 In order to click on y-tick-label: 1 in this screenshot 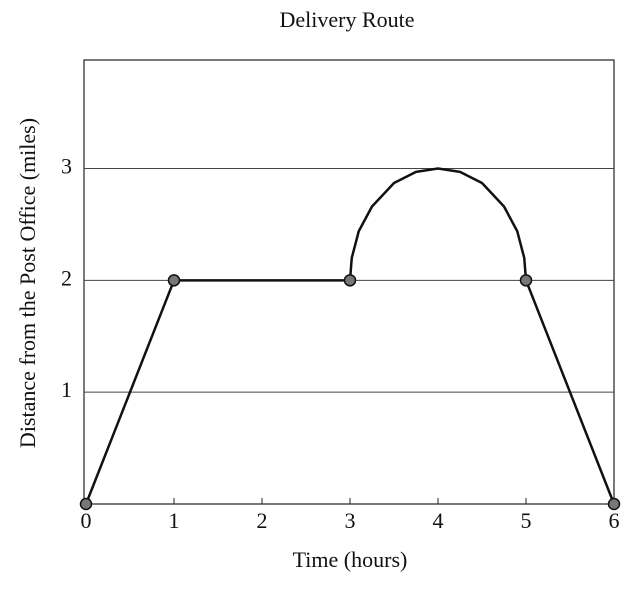, I will do `click(66, 389)`.